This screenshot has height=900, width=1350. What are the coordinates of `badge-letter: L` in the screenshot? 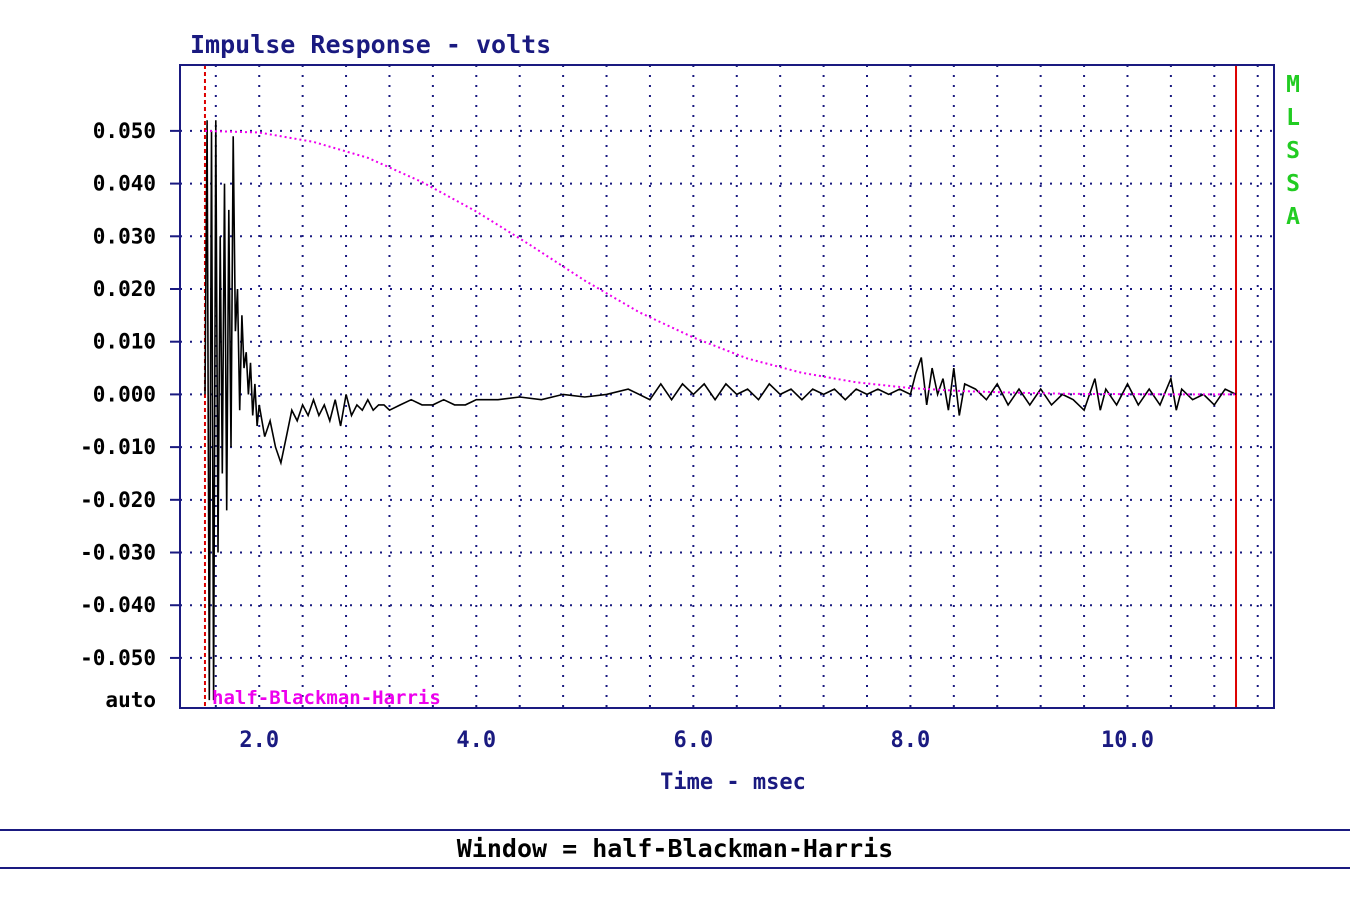 It's located at (1293, 118).